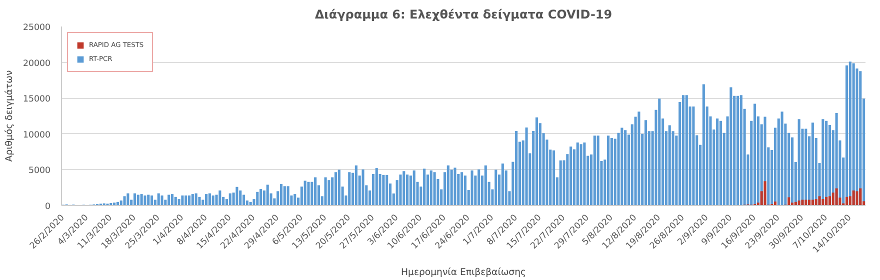  What do you see at coordinates (36, 135) in the screenshot?
I see `y-tick-label: 10000` at bounding box center [36, 135].